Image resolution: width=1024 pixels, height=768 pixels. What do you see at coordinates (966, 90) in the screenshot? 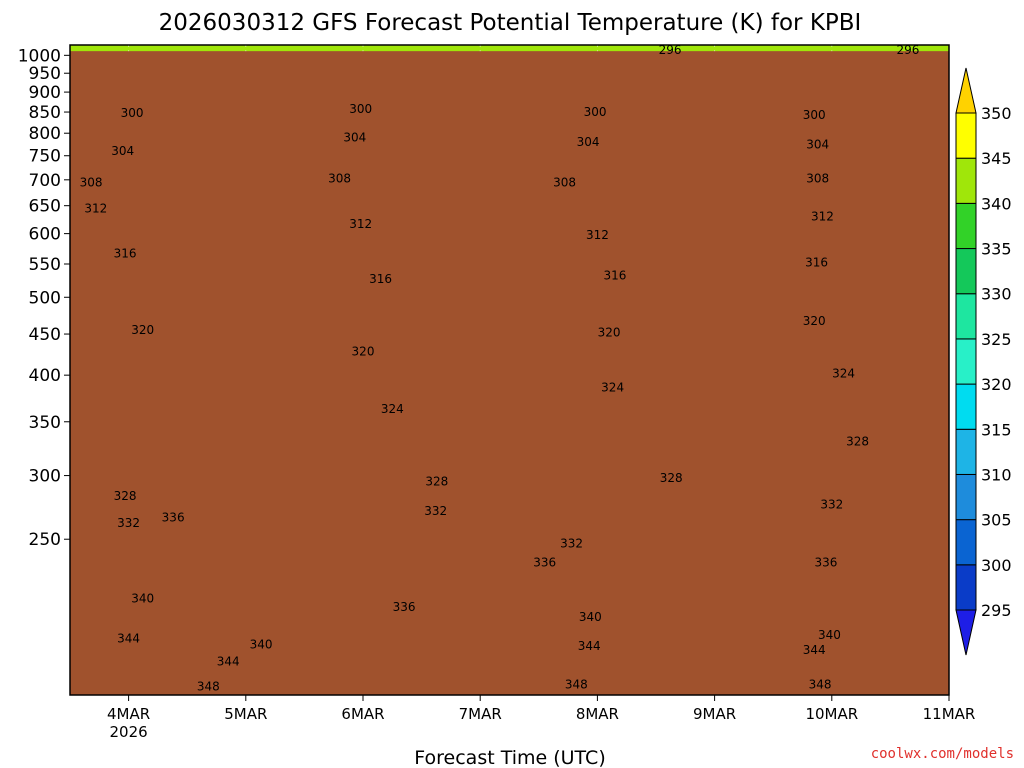
I see `colorbar-upper-arrow` at bounding box center [966, 90].